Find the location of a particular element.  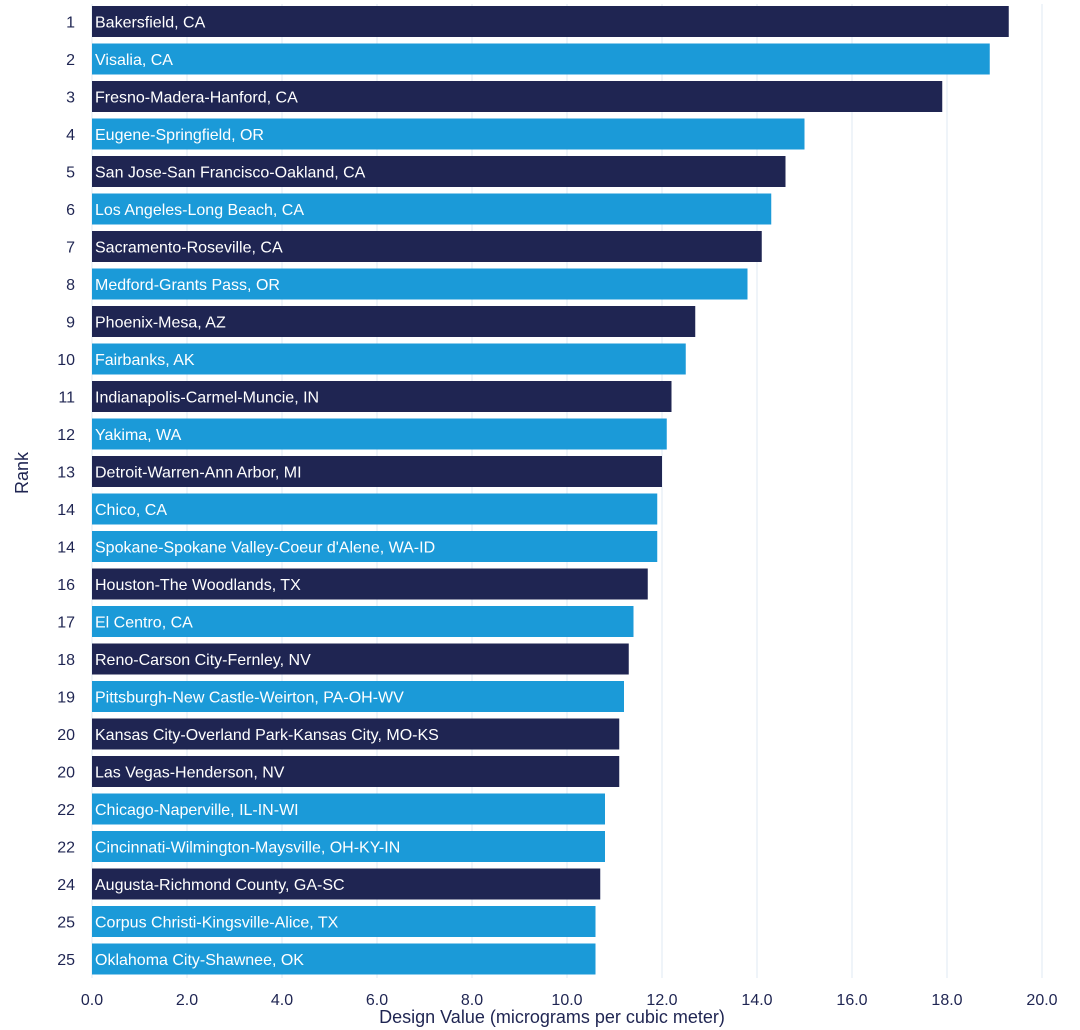

bar-label: Indianapolis-Carmel-Muncie, IN is located at coordinates (207, 398).